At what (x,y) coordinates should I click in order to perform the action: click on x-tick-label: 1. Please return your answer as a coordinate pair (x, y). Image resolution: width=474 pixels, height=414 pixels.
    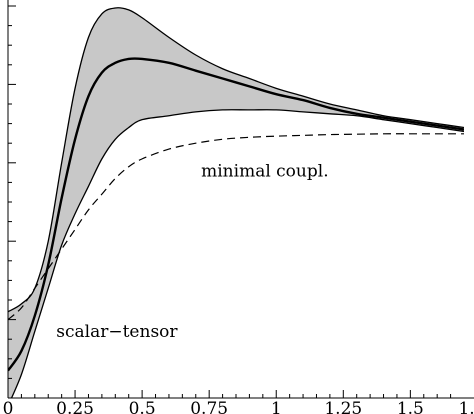
    Looking at the image, I should click on (276, 406).